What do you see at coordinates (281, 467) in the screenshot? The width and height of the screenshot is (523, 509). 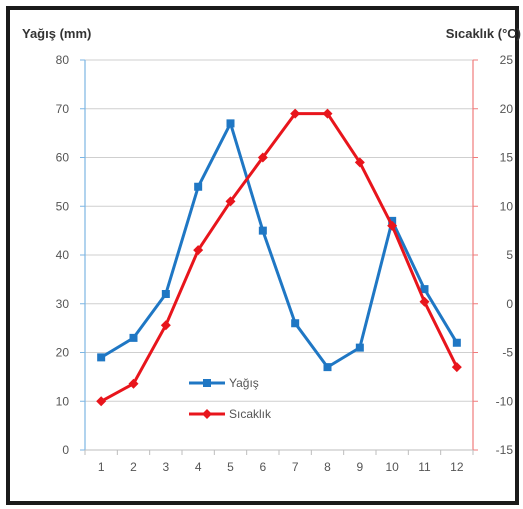 I see `x-tick-labels: 1 2 3 4 5 6 7 8 9 10 11 12` at bounding box center [281, 467].